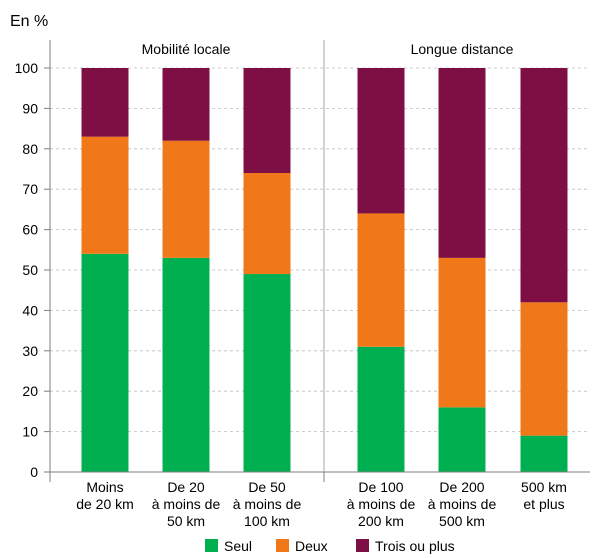  I want to click on x-category-label-line: Moins, so click(104, 487).